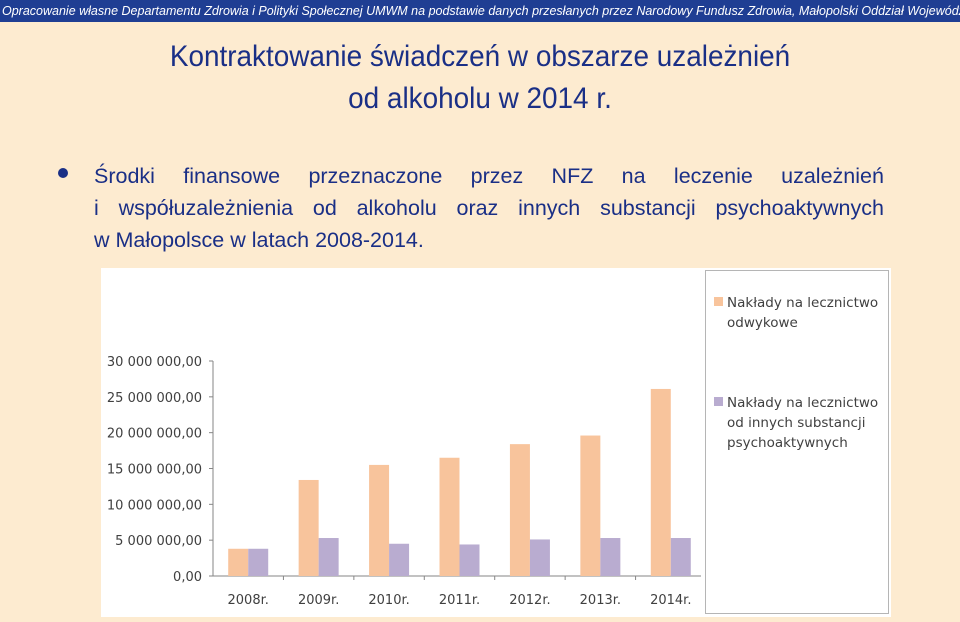  What do you see at coordinates (154, 470) in the screenshot?
I see `y-tick-label: 15 000 000,00` at bounding box center [154, 470].